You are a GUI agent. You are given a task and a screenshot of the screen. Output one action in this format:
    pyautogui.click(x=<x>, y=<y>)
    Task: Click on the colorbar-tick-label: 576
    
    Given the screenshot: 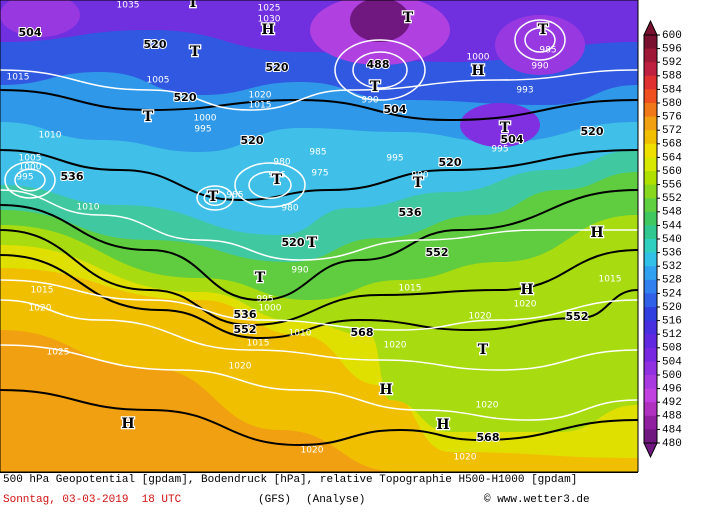 What is the action you would take?
    pyautogui.click(x=672, y=118)
    